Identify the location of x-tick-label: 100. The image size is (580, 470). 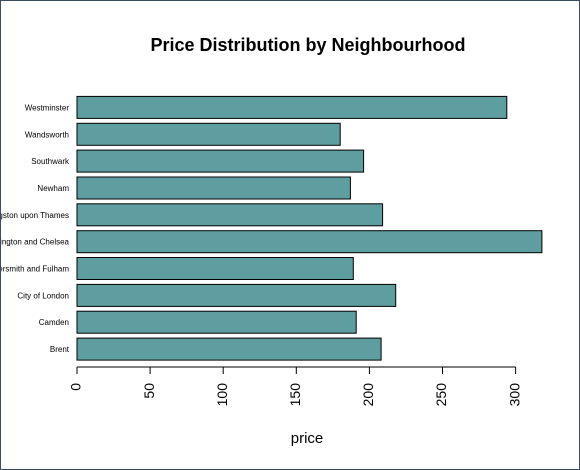
(222, 395).